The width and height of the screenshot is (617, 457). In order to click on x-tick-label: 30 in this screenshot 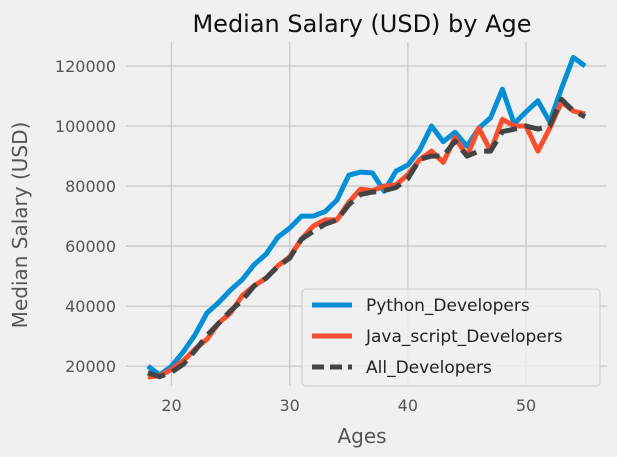, I will do `click(290, 405)`.